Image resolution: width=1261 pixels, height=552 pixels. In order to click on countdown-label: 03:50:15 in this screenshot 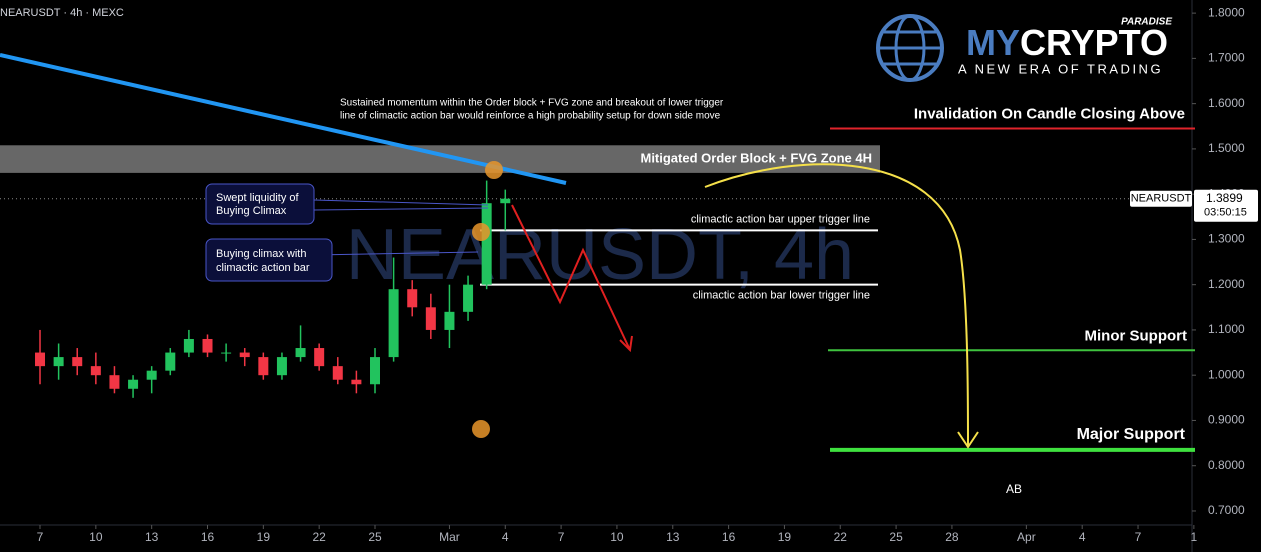, I will do `click(1225, 213)`.